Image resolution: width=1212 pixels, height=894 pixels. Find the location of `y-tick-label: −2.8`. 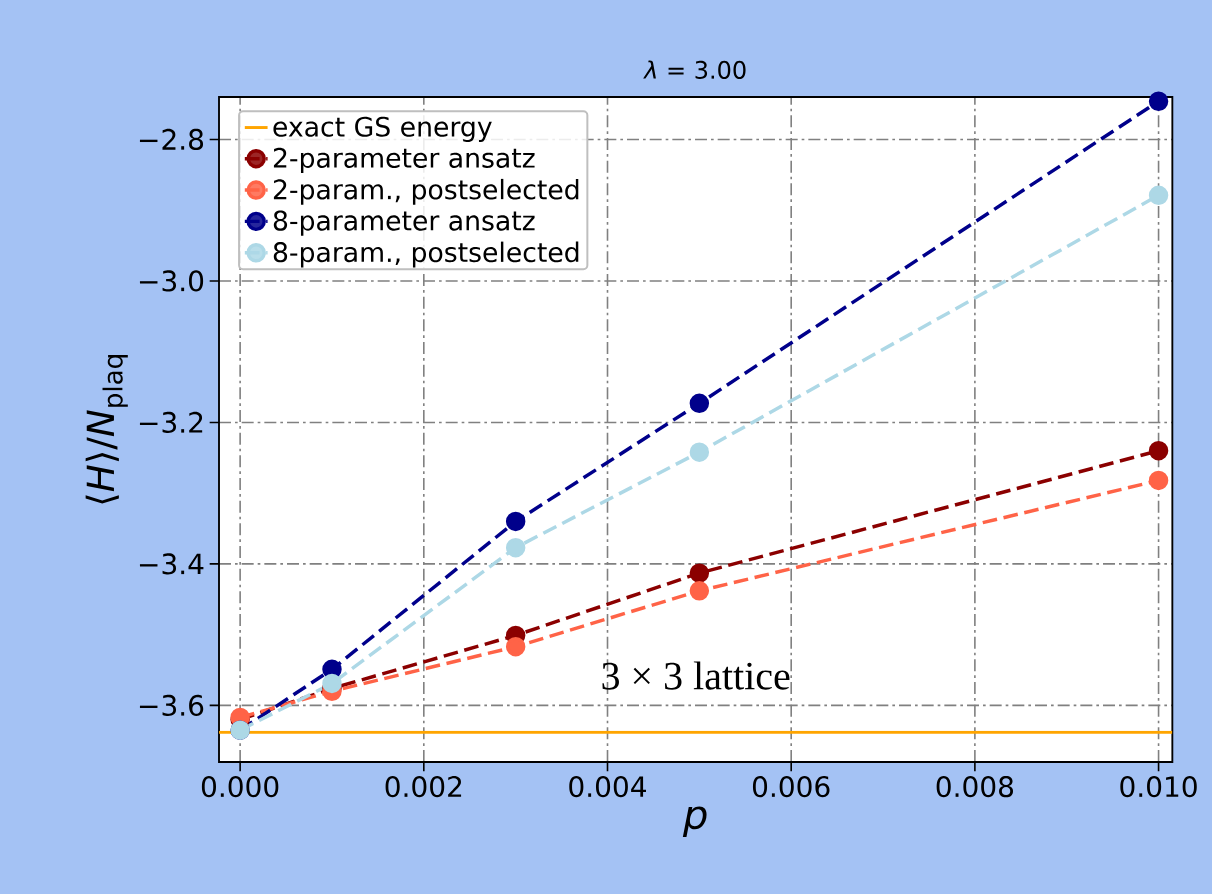

y-tick-label: −2.8 is located at coordinates (171, 139).